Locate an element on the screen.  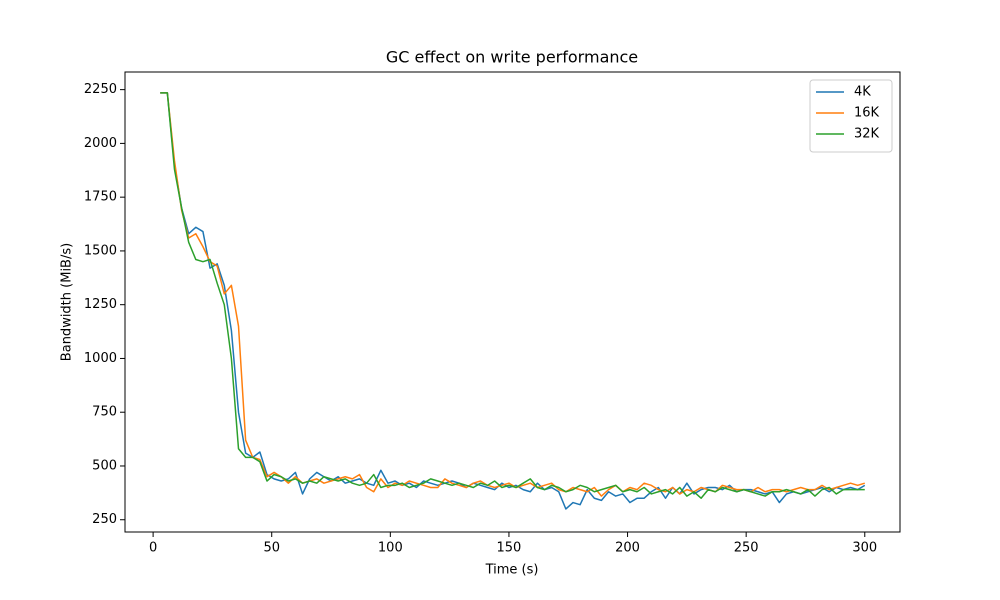
x-tick-label: 250 is located at coordinates (746, 548).